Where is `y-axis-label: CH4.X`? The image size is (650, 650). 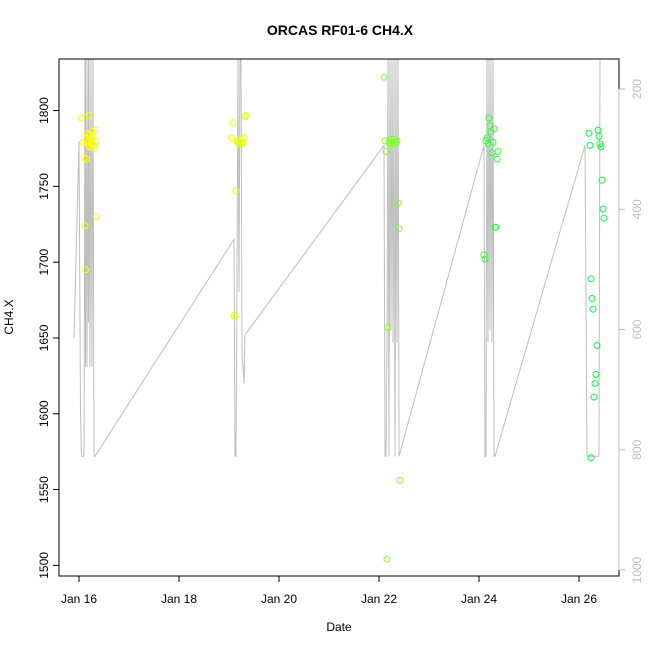 y-axis-label: CH4.X is located at coordinates (9, 316).